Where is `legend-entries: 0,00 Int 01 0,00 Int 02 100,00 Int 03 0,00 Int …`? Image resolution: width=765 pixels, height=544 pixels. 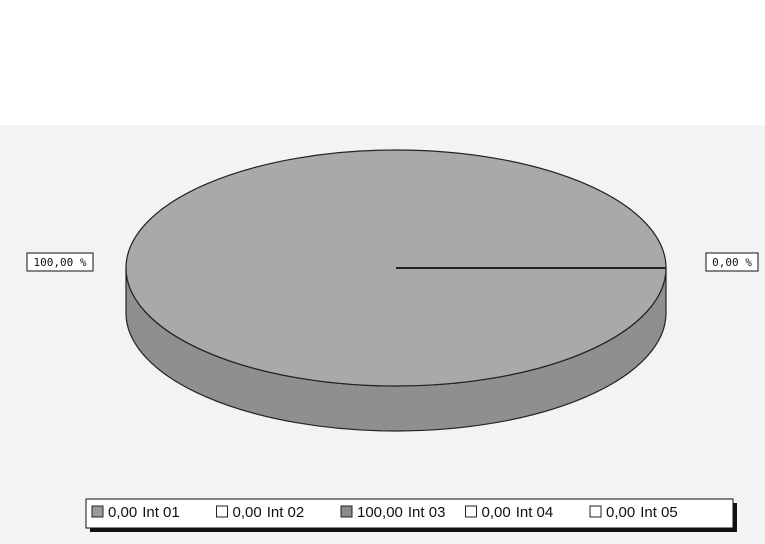 legend-entries: 0,00 Int 01 0,00 Int 02 100,00 Int 03 0,00 Int … is located at coordinates (384, 512).